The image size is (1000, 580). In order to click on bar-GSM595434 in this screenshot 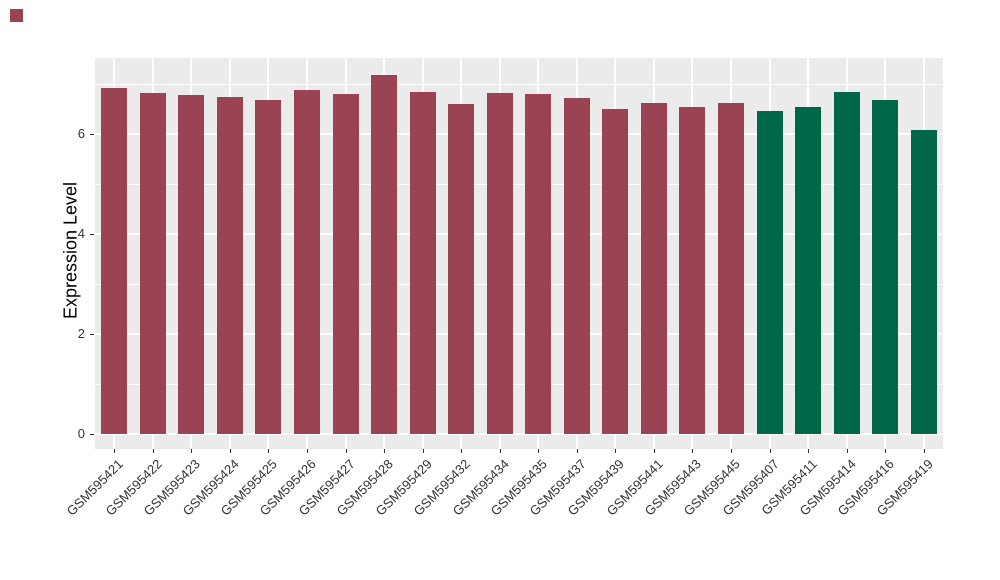, I will do `click(499, 263)`.